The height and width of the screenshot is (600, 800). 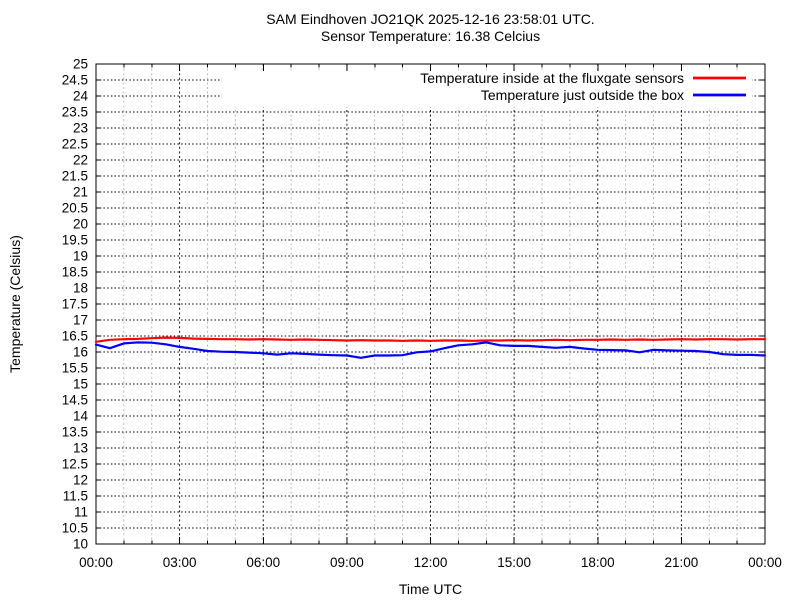 What do you see at coordinates (514, 562) in the screenshot?
I see `svg-text: 15:00` at bounding box center [514, 562].